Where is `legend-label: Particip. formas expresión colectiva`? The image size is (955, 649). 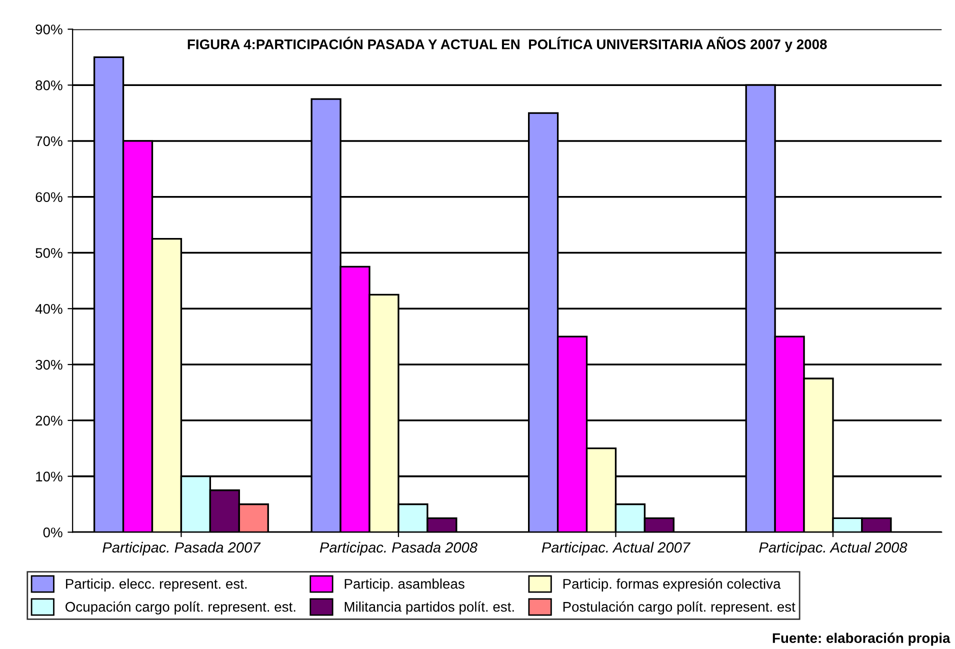
legend-label: Particip. formas expresión colectiva is located at coordinates (672, 585).